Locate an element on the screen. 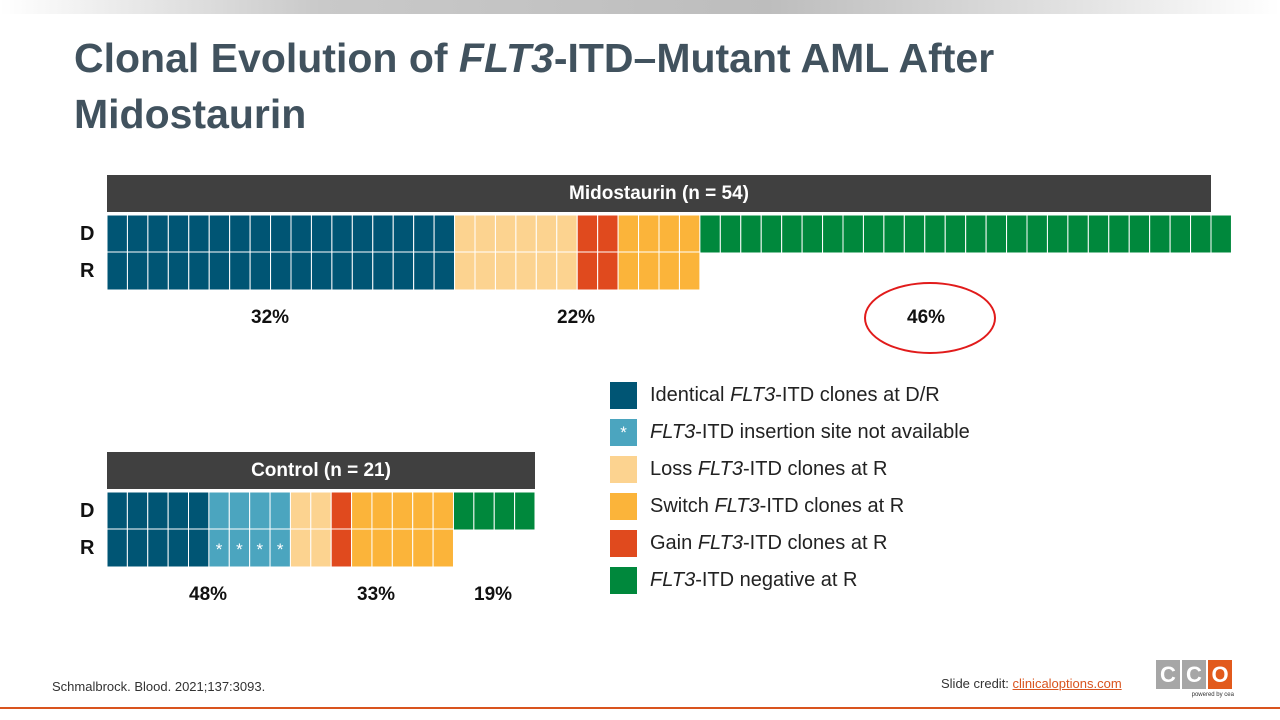 This screenshot has height=720, width=1280. logo-tagline: powered by cea is located at coordinates (1212, 695).